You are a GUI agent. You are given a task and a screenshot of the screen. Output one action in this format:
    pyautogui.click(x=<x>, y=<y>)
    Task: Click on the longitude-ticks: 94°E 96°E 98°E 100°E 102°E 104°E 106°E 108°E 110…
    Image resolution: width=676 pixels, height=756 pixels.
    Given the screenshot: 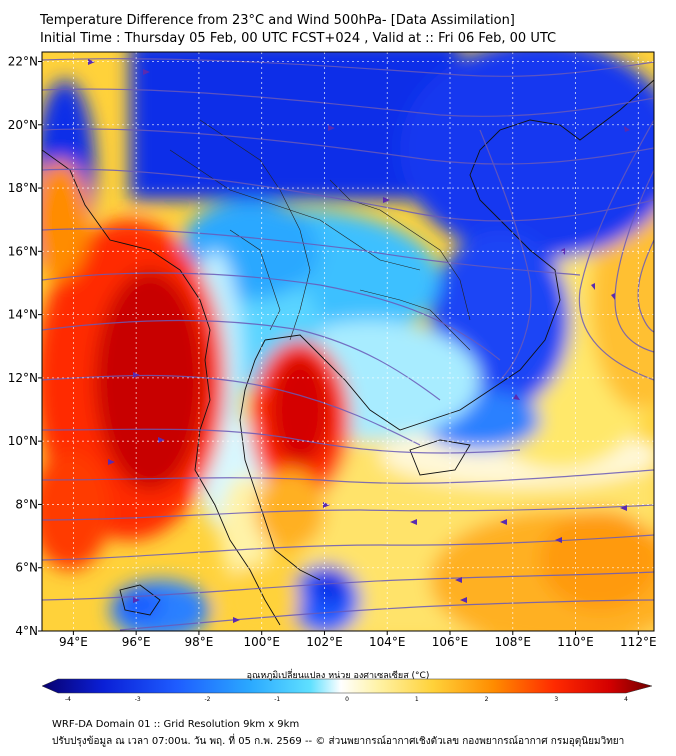 What is the action you would take?
    pyautogui.click(x=358, y=640)
    